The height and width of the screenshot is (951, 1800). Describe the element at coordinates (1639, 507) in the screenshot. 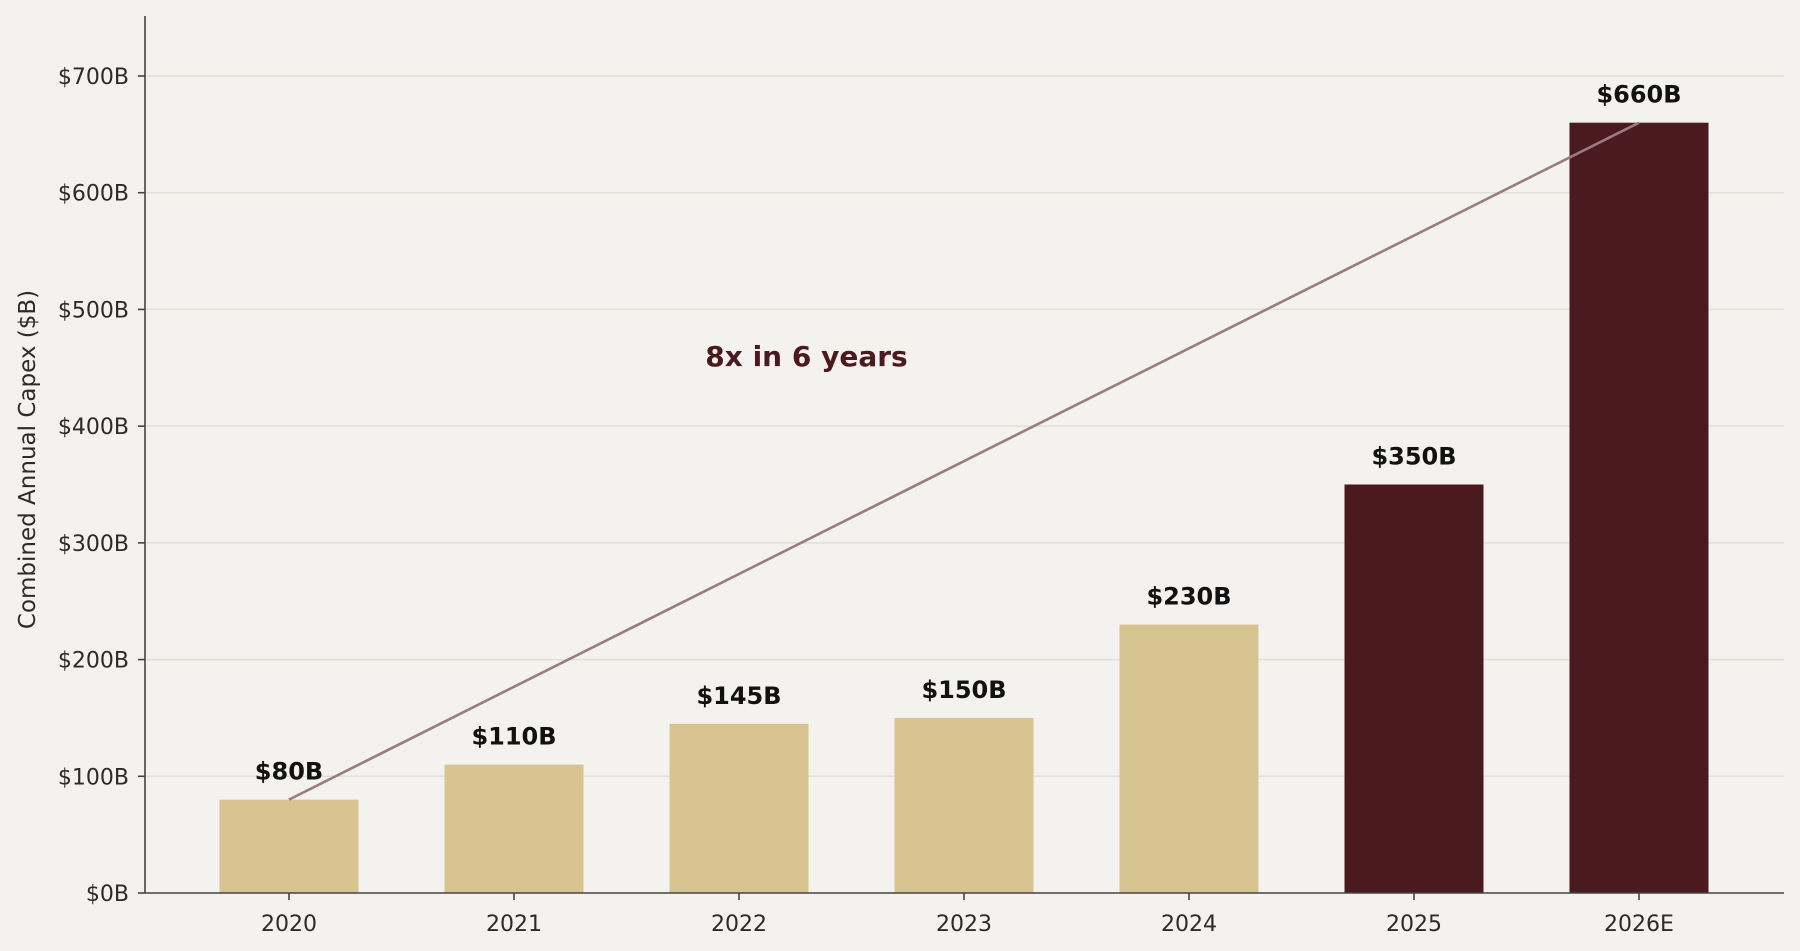

I see `bar-2026e` at that location.